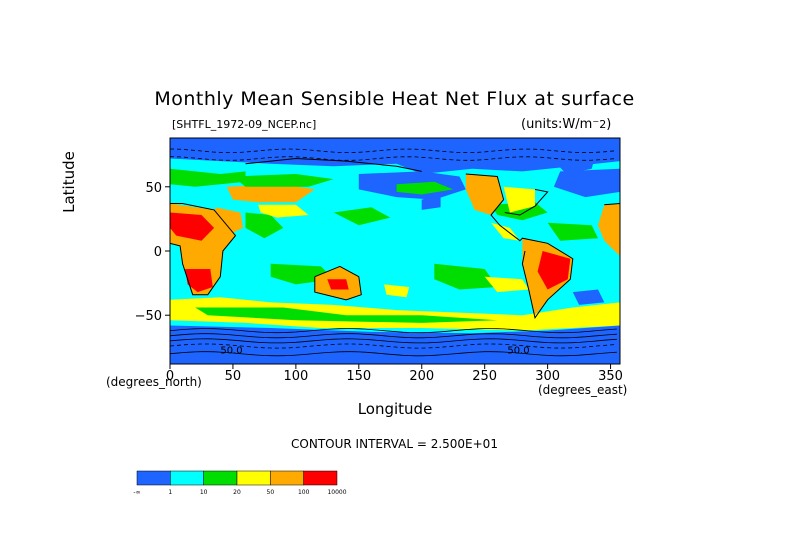 Image resolution: width=789 pixels, height=558 pixels. What do you see at coordinates (158, 252) in the screenshot?
I see `y-tick-label: 0` at bounding box center [158, 252].